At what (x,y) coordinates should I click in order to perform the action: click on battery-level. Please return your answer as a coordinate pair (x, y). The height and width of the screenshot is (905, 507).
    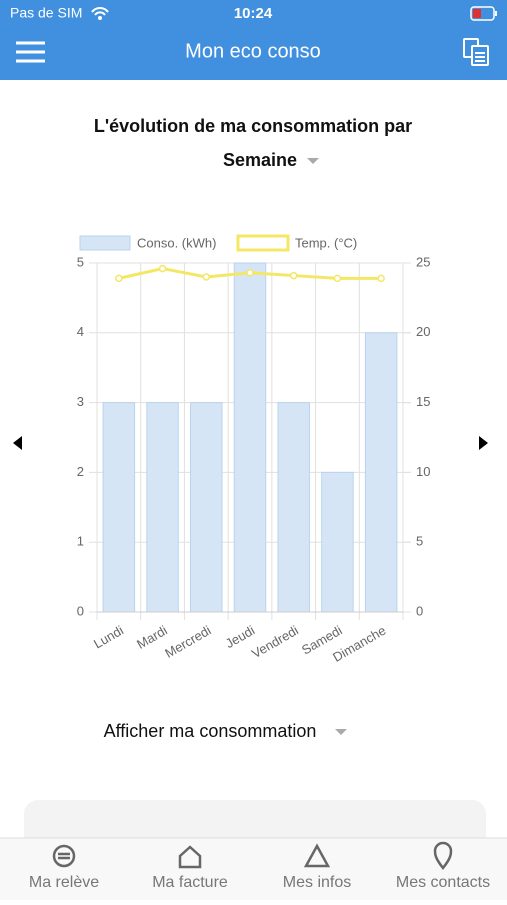
    Looking at the image, I should click on (477, 13).